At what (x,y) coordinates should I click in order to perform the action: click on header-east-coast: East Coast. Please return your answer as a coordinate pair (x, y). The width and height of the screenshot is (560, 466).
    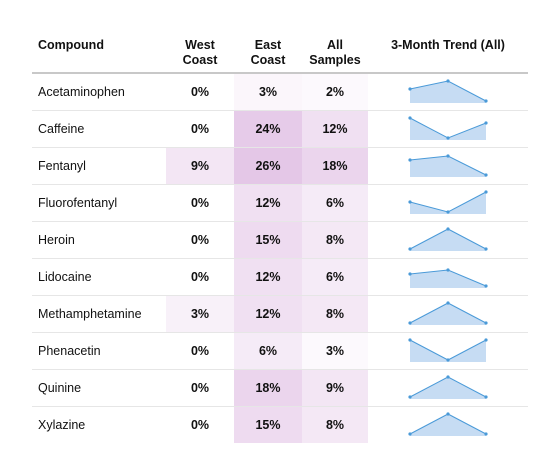
    Looking at the image, I should click on (268, 52).